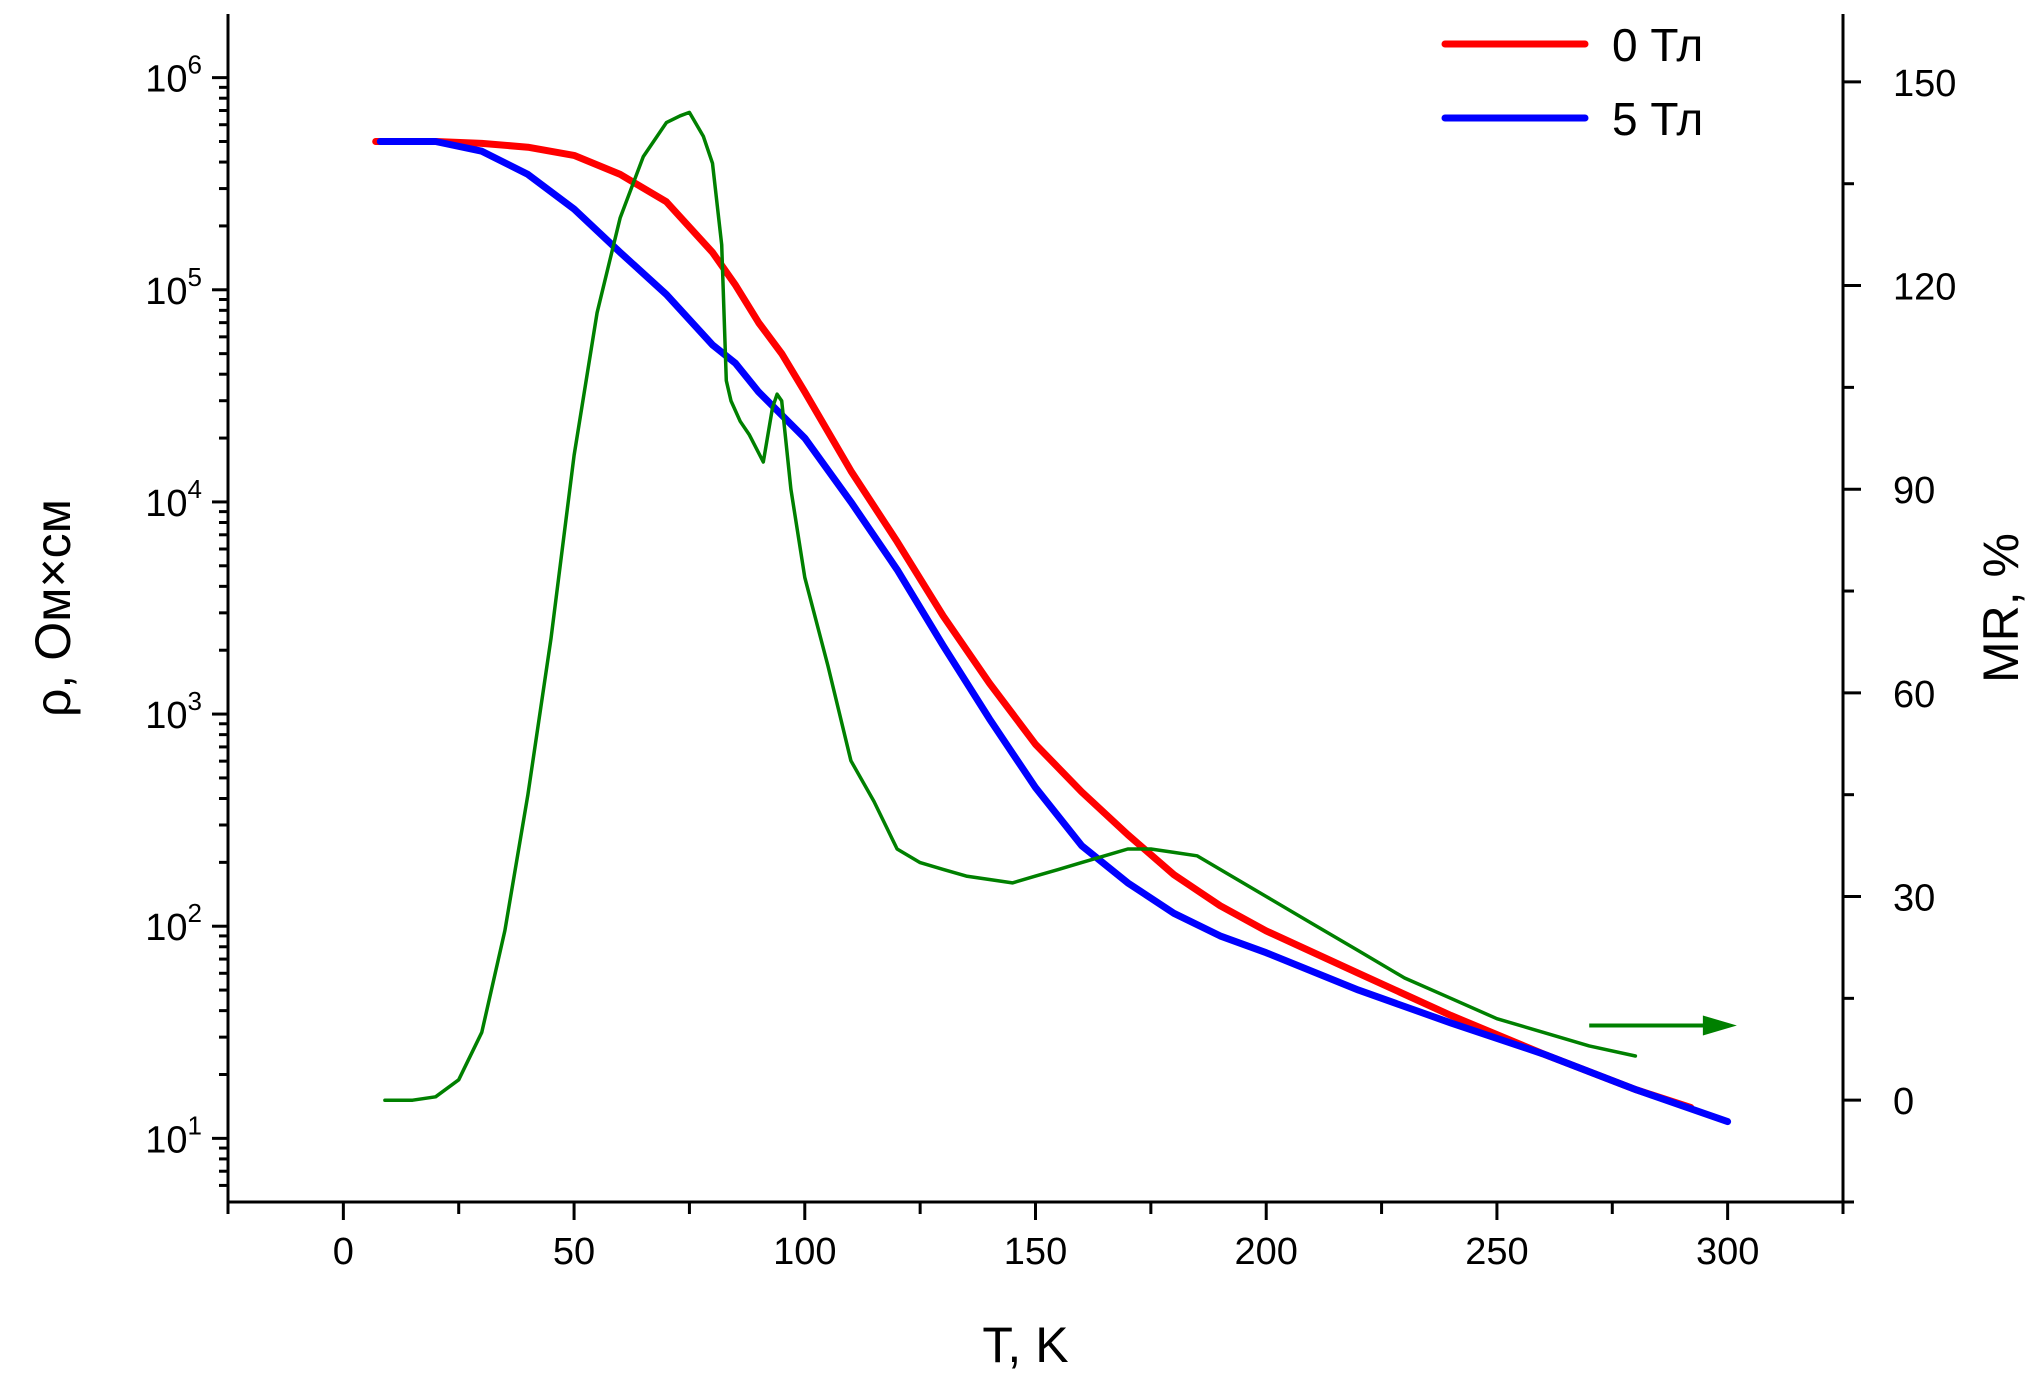 The image size is (2032, 1387). What do you see at coordinates (804, 1252) in the screenshot?
I see `x-tick-label: 100` at bounding box center [804, 1252].